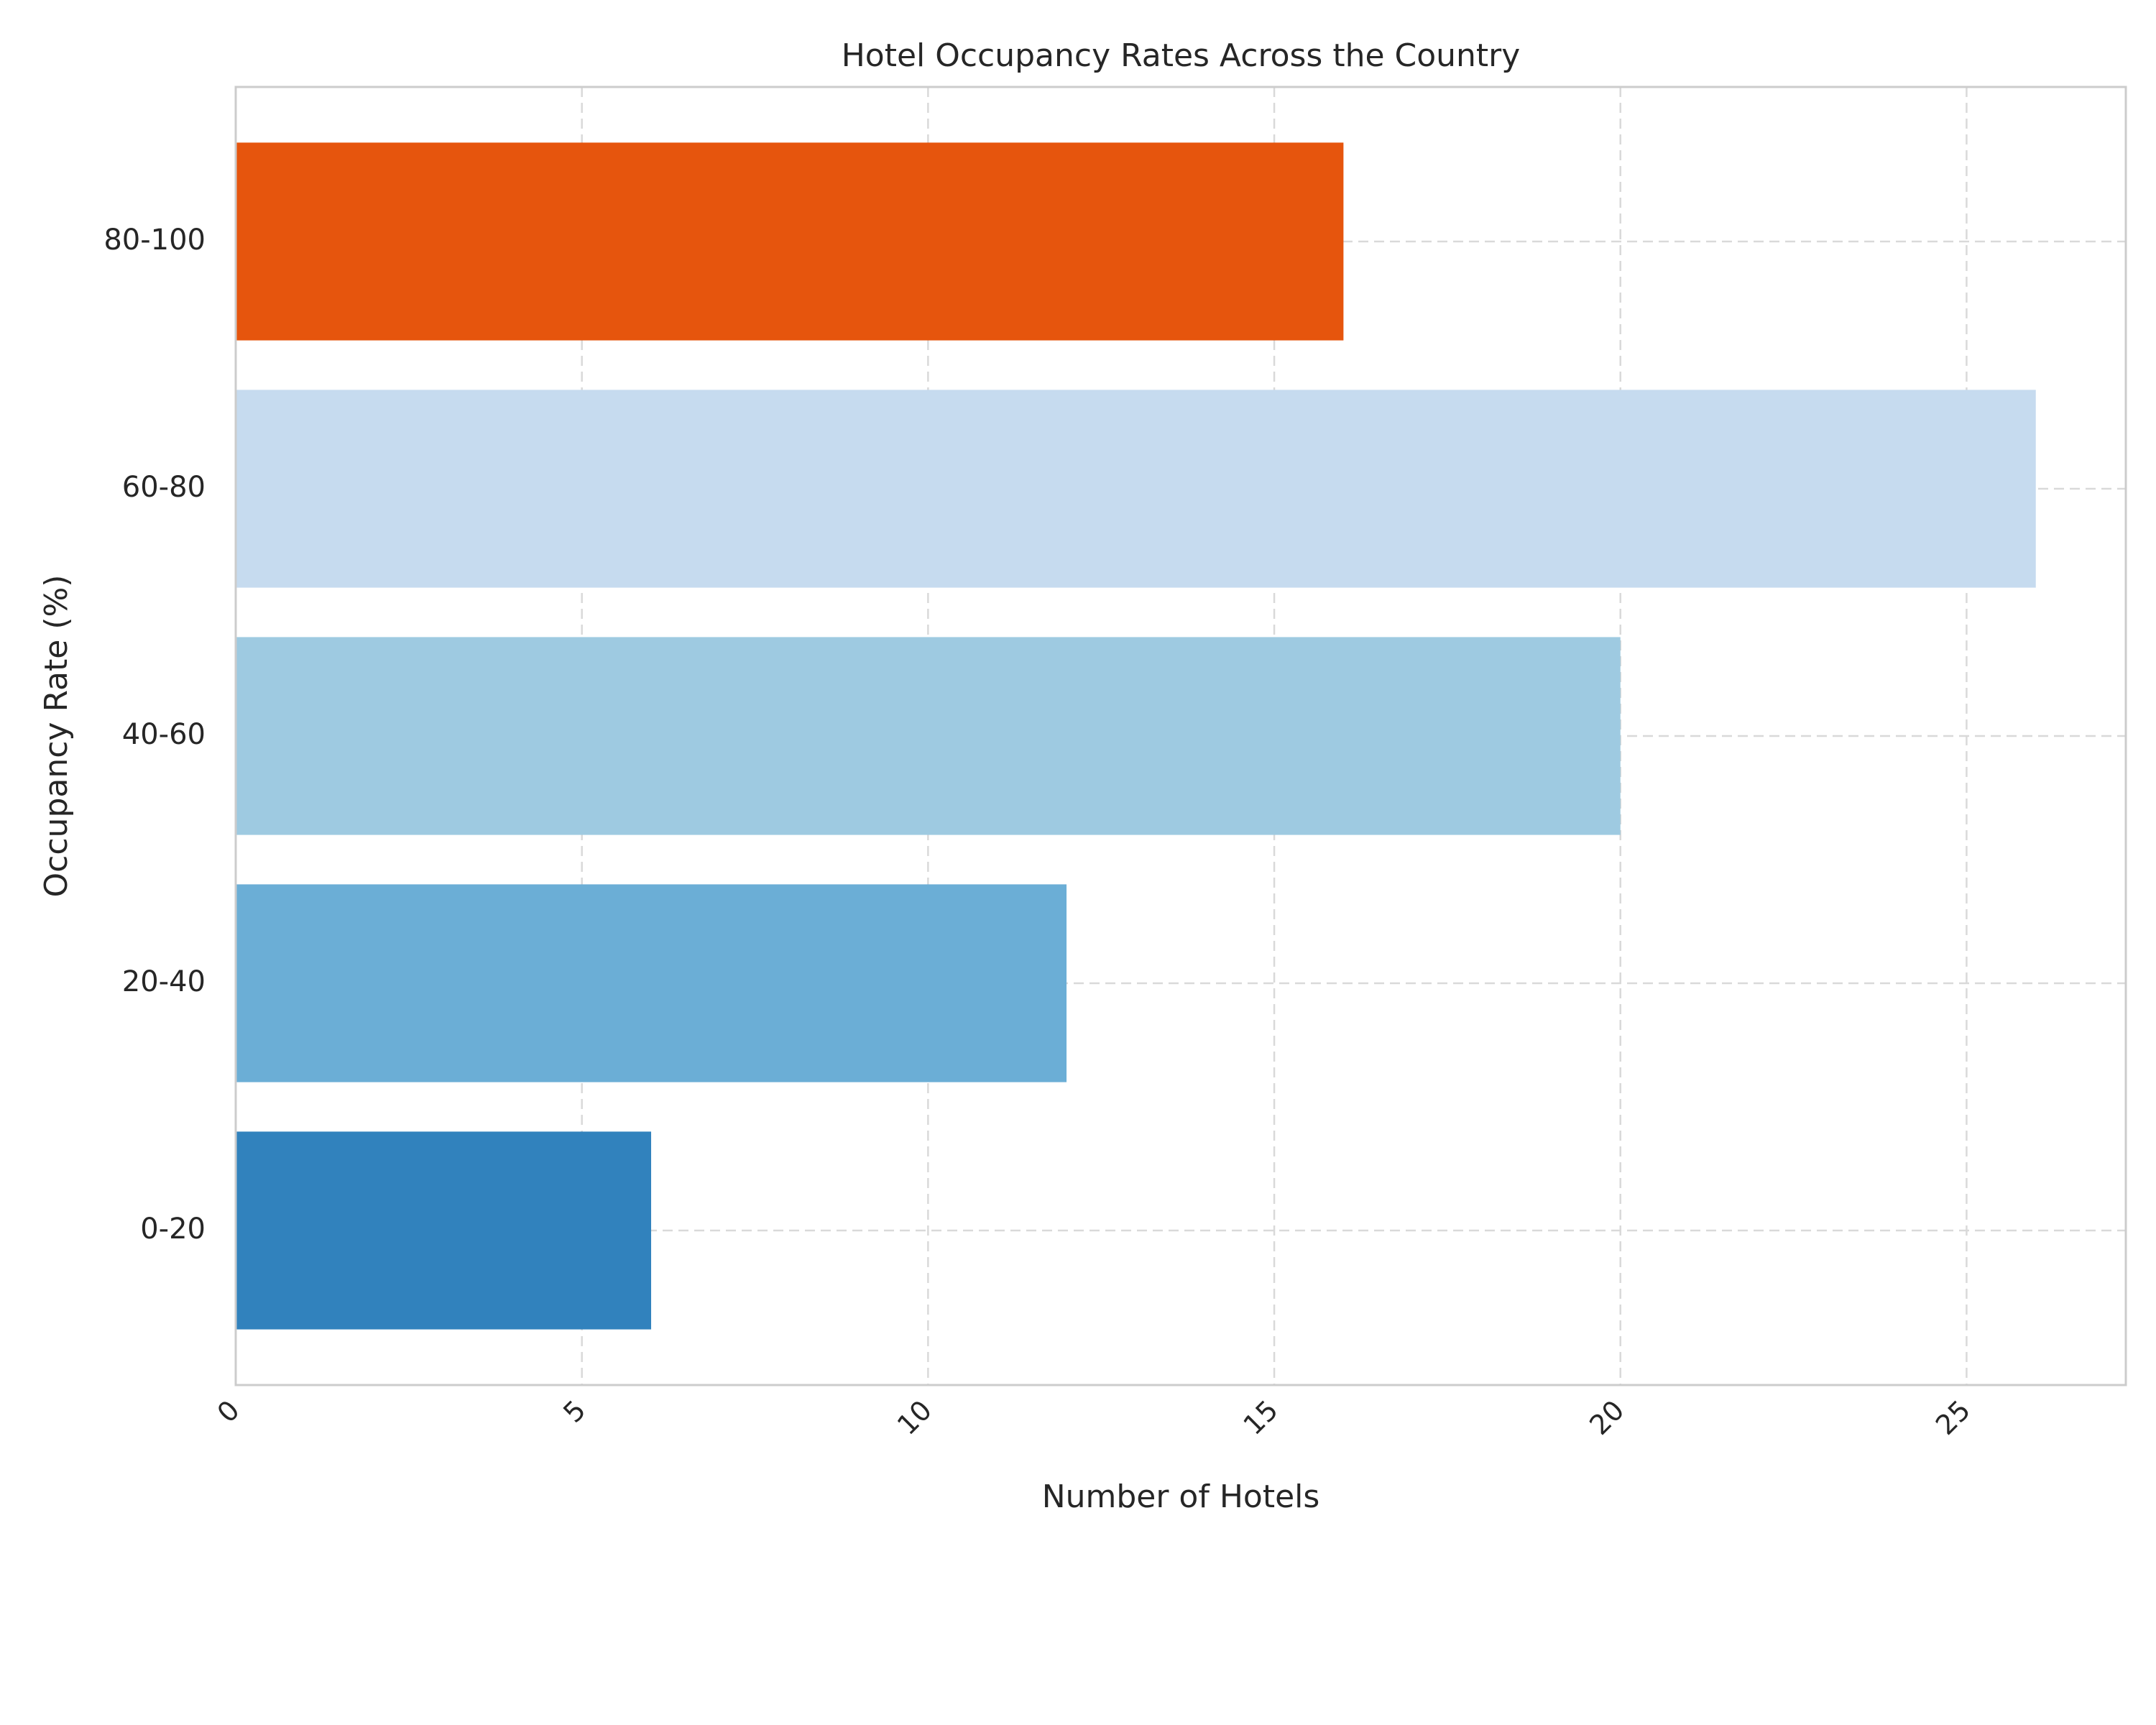  I want to click on y-axis-label: Occupancy Rate (%), so click(57, 736).